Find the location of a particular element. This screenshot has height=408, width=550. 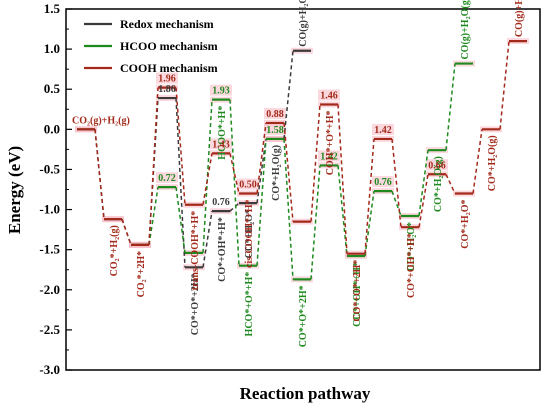

cooh-value-label: 1.42 is located at coordinates (383, 130).